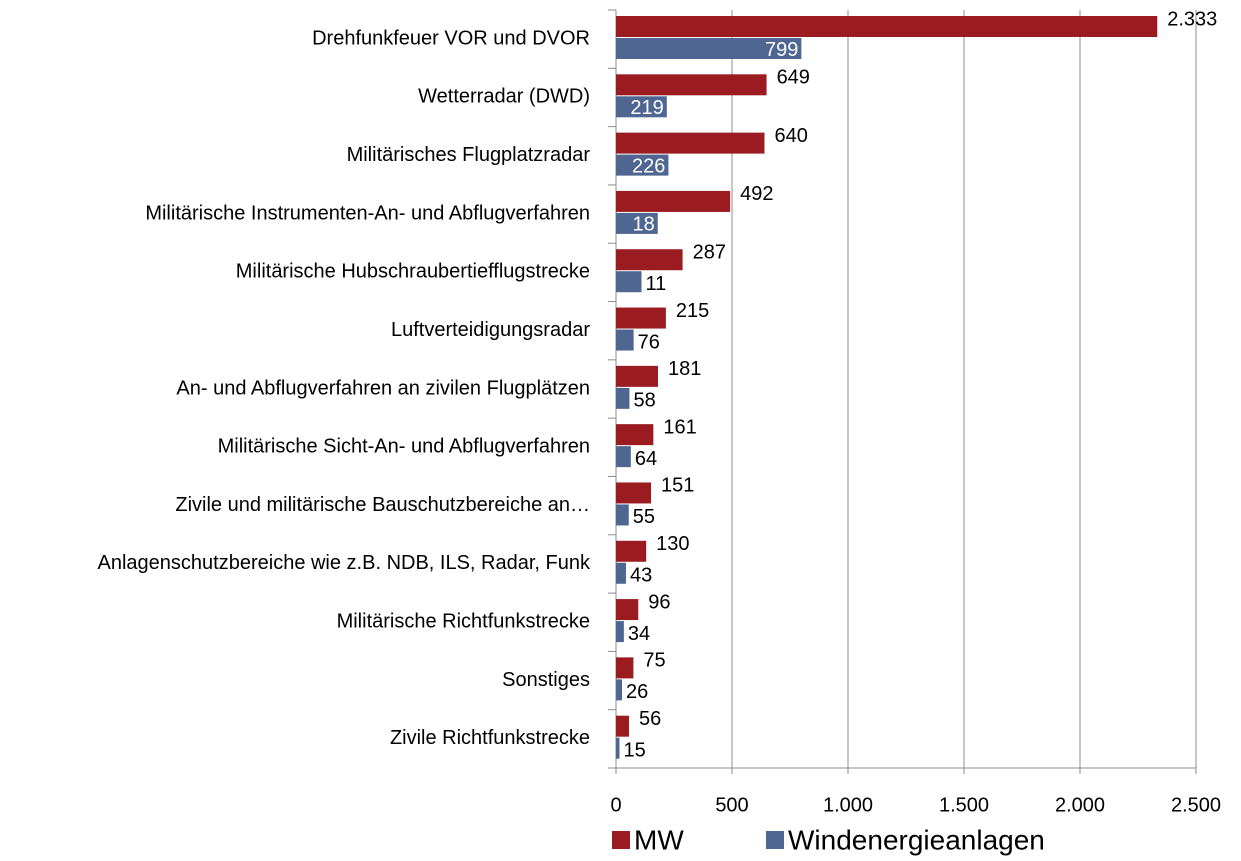 The height and width of the screenshot is (861, 1241). What do you see at coordinates (644, 517) in the screenshot?
I see `data-label: 55` at bounding box center [644, 517].